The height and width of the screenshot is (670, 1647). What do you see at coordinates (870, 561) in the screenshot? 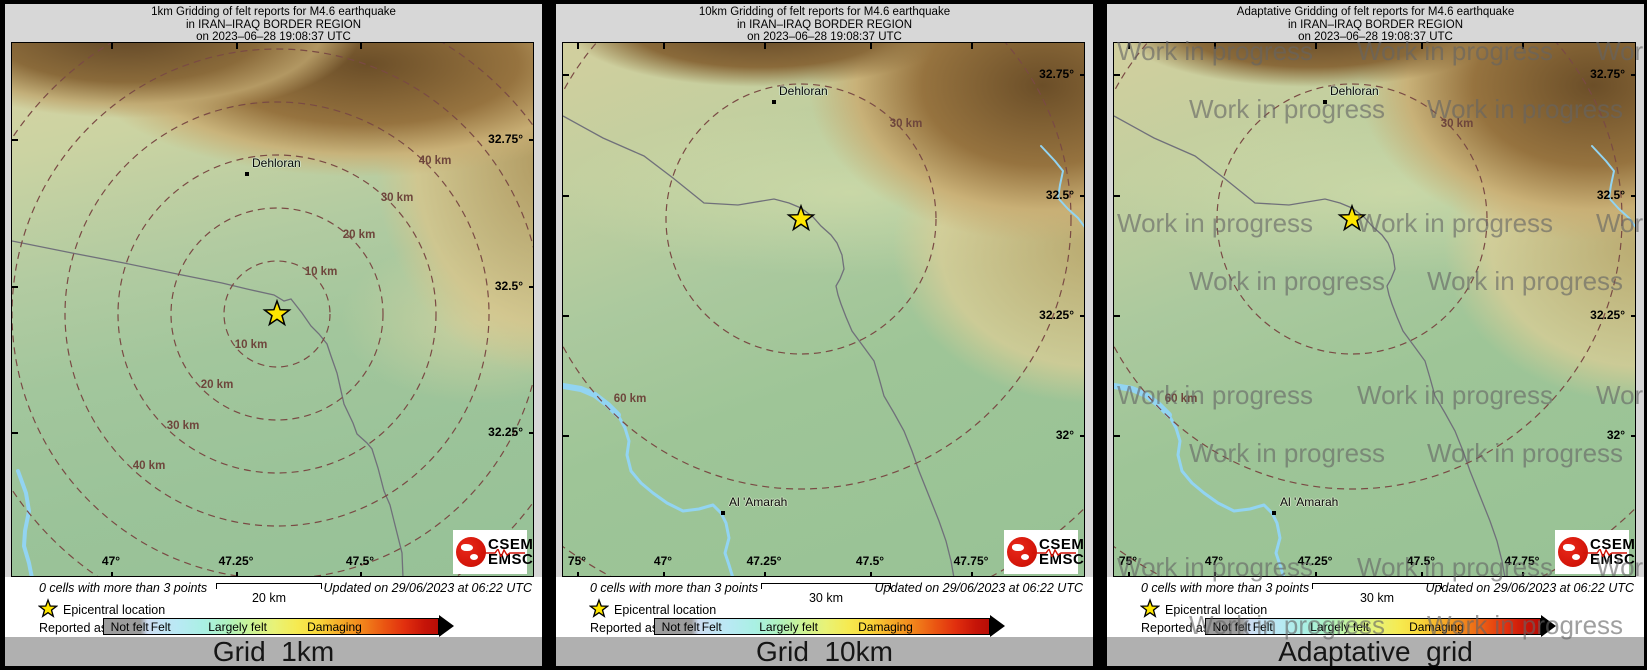
I see `longitude-label: 47.5°` at bounding box center [870, 561].